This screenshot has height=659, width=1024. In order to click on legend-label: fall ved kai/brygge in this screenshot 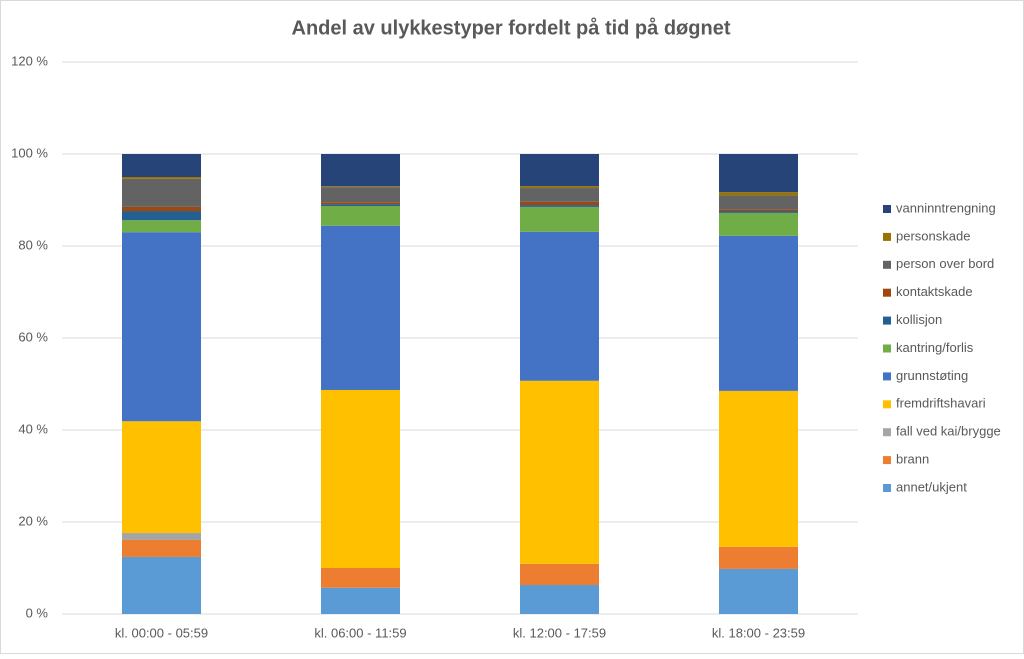, I will do `click(948, 431)`.